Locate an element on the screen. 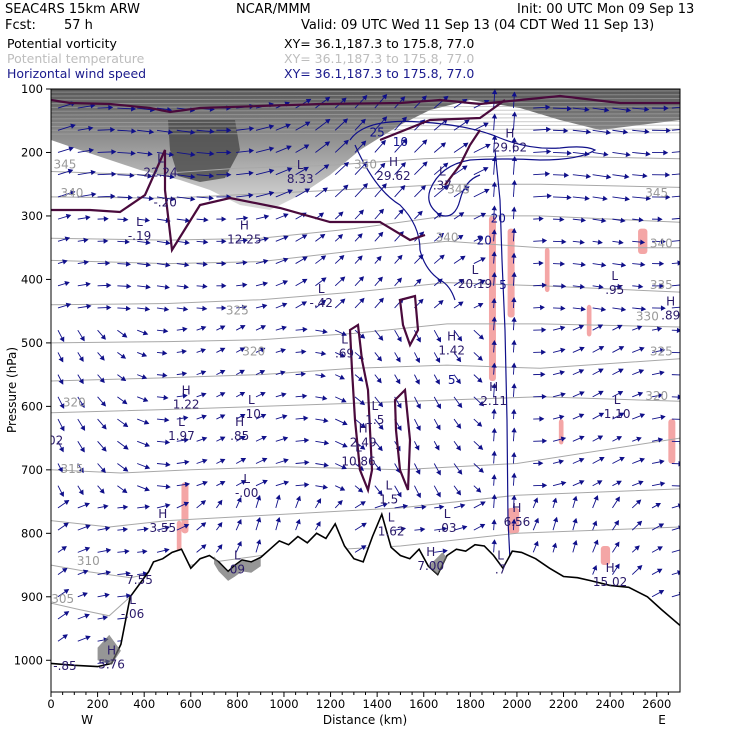 Image resolution: width=740 pixels, height=740 pixels. extremum-value: .10 is located at coordinates (251, 414).